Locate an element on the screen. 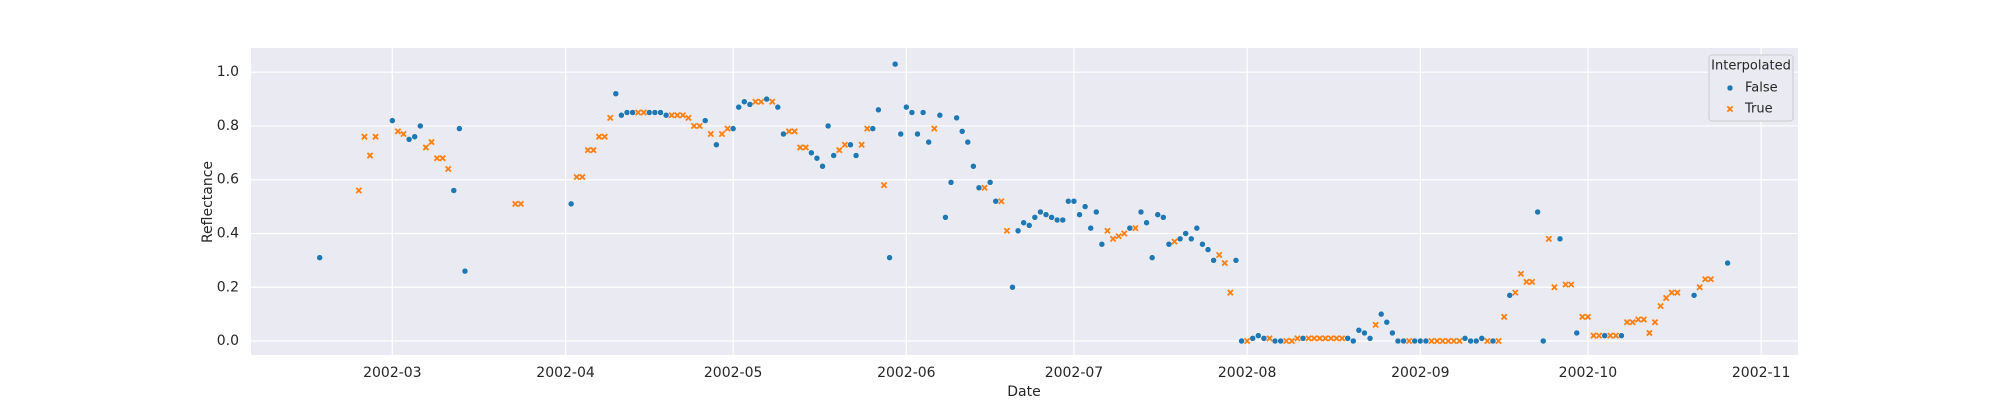 This screenshot has width=2000, height=400. x-axis-label: Date is located at coordinates (1023, 392).